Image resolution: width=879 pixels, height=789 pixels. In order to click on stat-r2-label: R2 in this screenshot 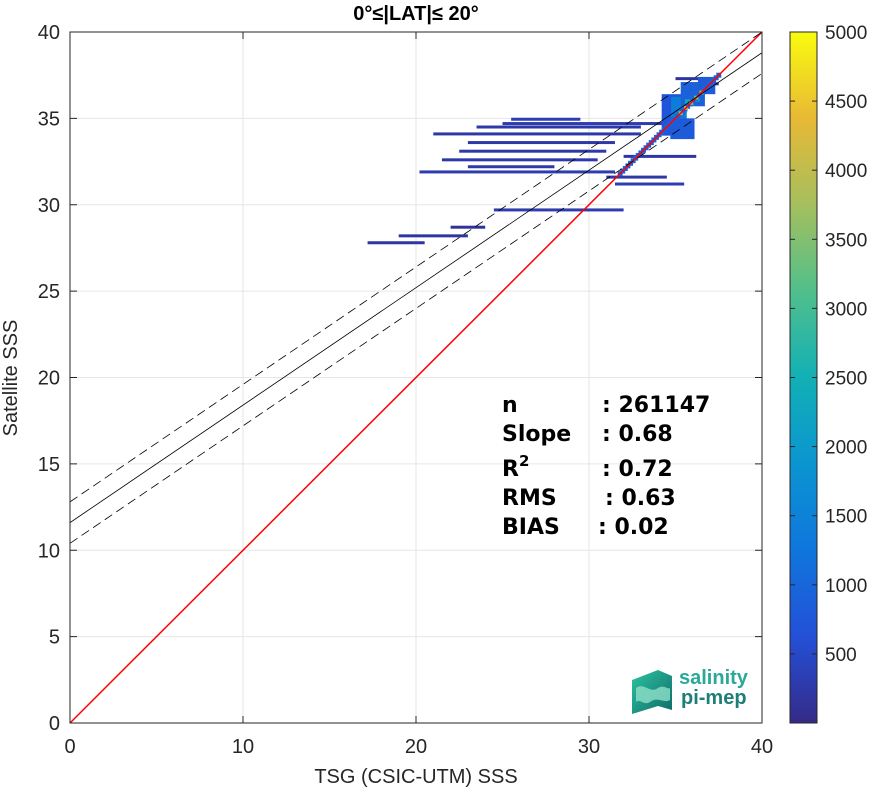, I will do `click(515, 467)`.